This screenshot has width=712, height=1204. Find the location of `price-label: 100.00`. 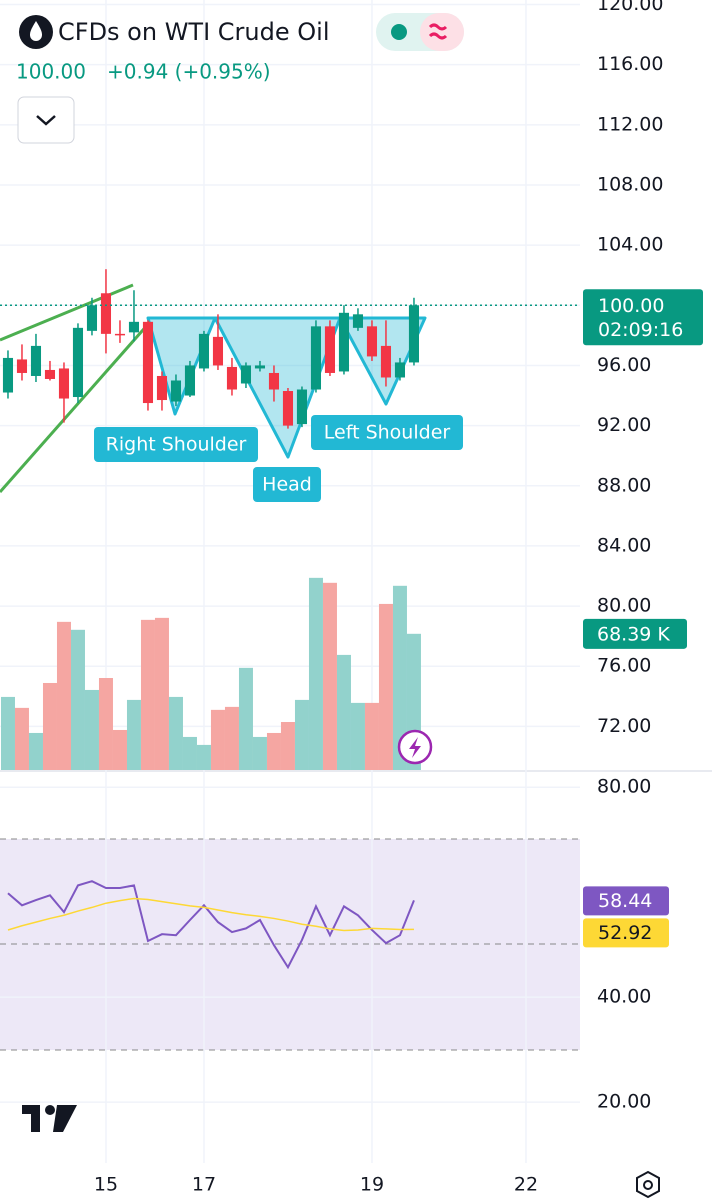

price-label: 100.00 is located at coordinates (631, 306).